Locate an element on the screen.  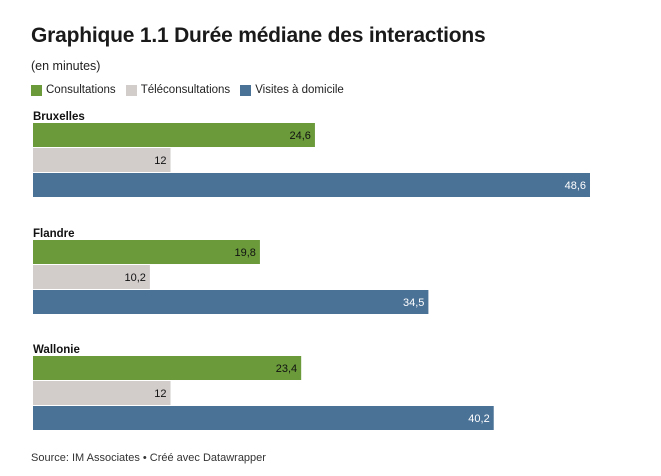
bar-bruxelles-consultations is located at coordinates (174, 135).